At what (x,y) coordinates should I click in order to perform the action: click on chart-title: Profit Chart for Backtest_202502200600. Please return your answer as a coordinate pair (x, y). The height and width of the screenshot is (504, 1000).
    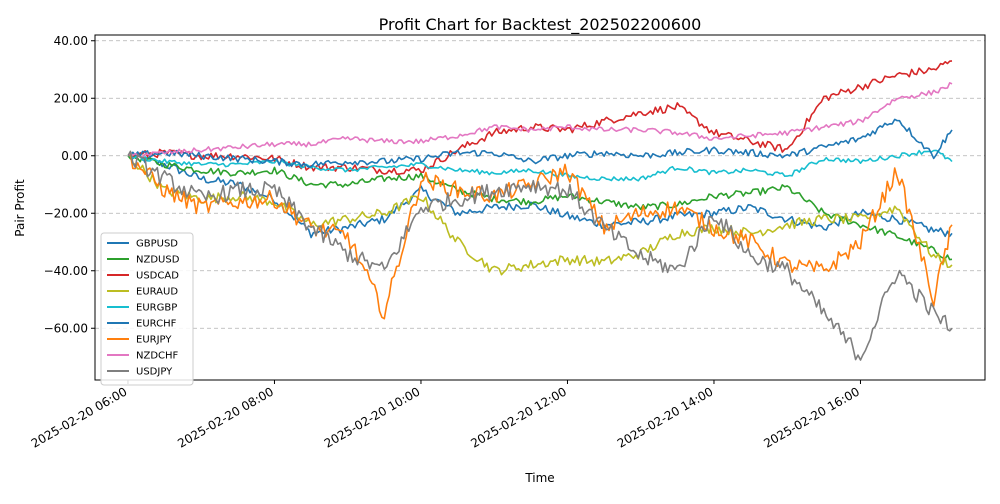
    Looking at the image, I should click on (540, 25).